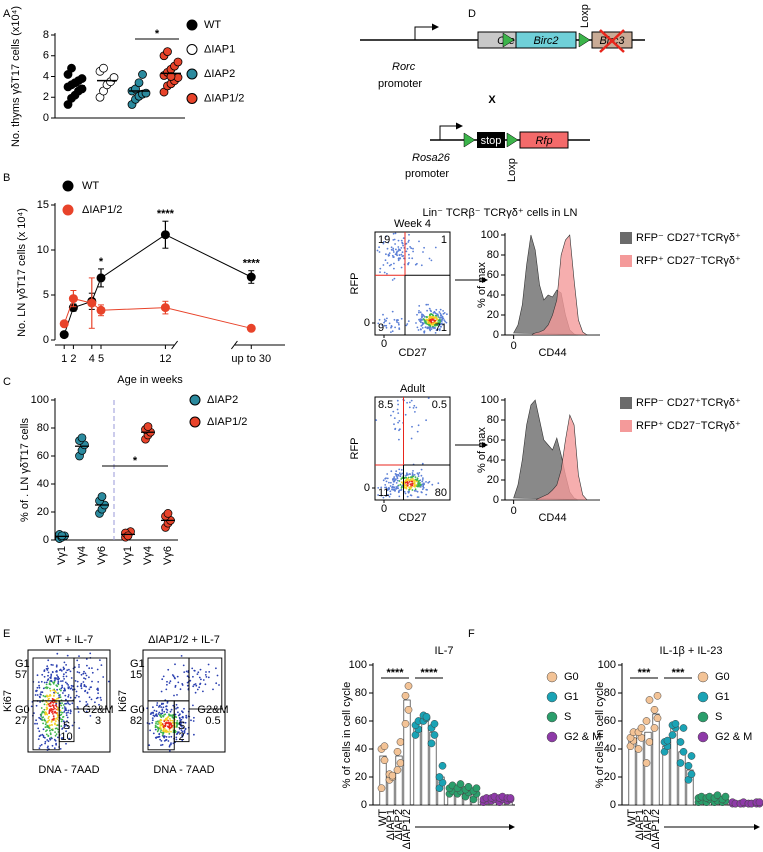 Image resolution: width=763 pixels, height=852 pixels. I want to click on promoter-label: promoter, so click(427, 174).